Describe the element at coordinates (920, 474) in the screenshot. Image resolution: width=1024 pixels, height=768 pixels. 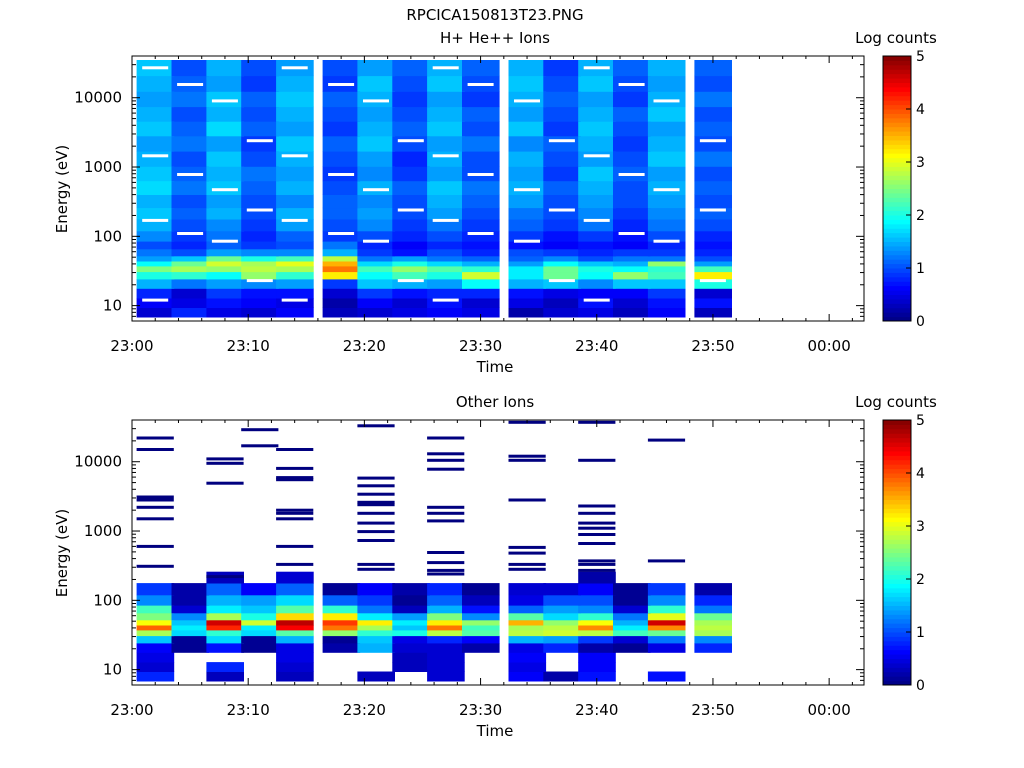
I see `colorbar-tick-label: 4` at that location.